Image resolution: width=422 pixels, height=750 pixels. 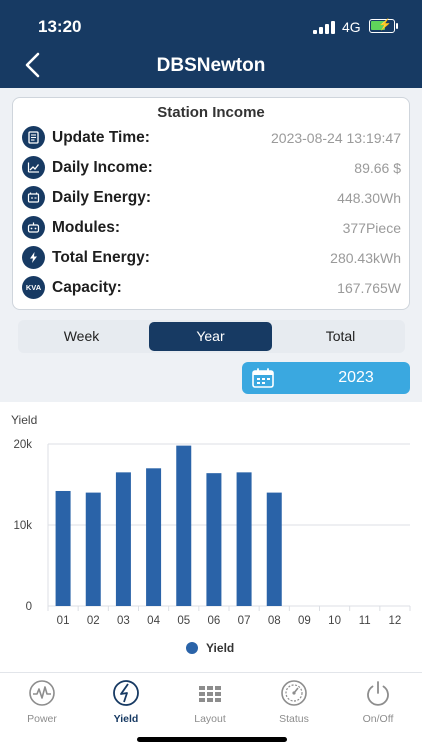 What do you see at coordinates (22, 526) in the screenshot?
I see `y-tick-label: 10k` at bounding box center [22, 526].